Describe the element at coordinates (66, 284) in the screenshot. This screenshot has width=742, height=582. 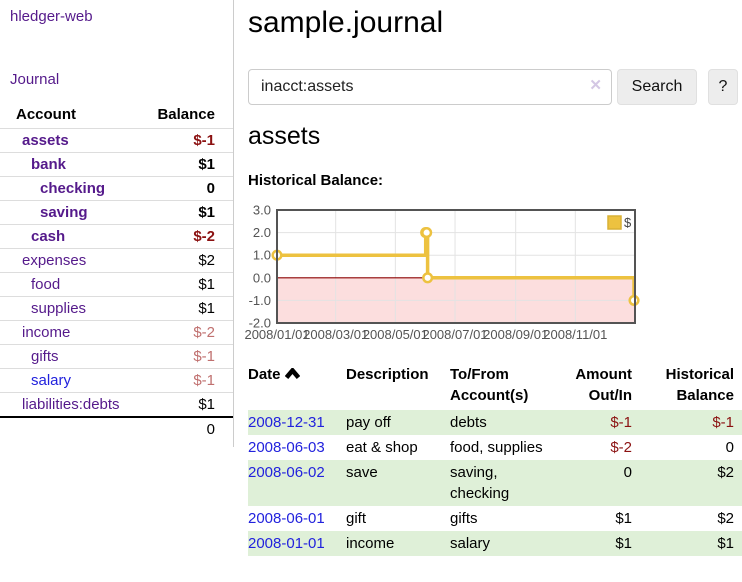
I see `account-name-cell: food` at that location.